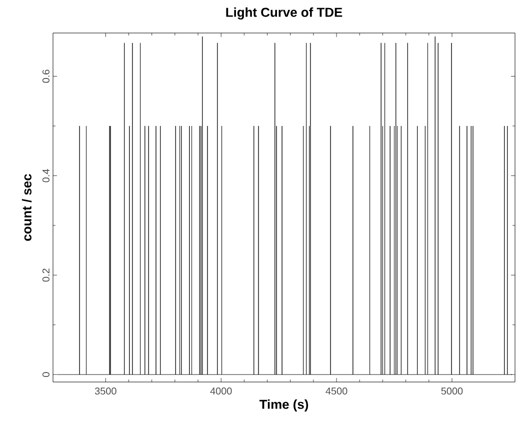 The height and width of the screenshot is (429, 517). What do you see at coordinates (46, 275) in the screenshot?
I see `y-tick-label: 0.2` at bounding box center [46, 275].